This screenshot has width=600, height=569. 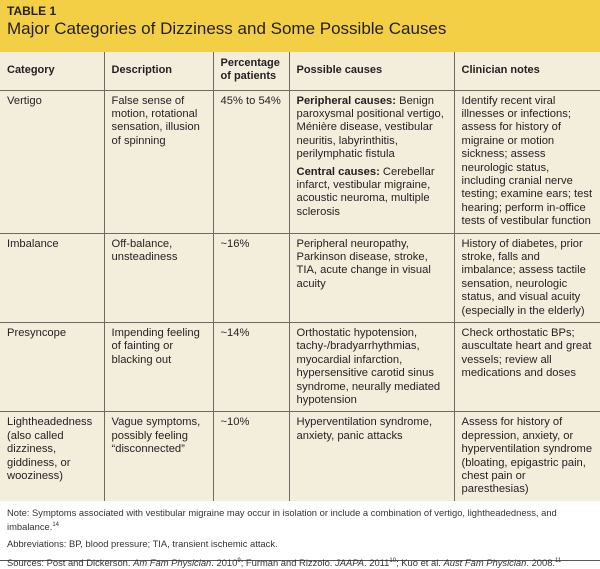 I want to click on src-ref: 11, so click(x=558, y=561).